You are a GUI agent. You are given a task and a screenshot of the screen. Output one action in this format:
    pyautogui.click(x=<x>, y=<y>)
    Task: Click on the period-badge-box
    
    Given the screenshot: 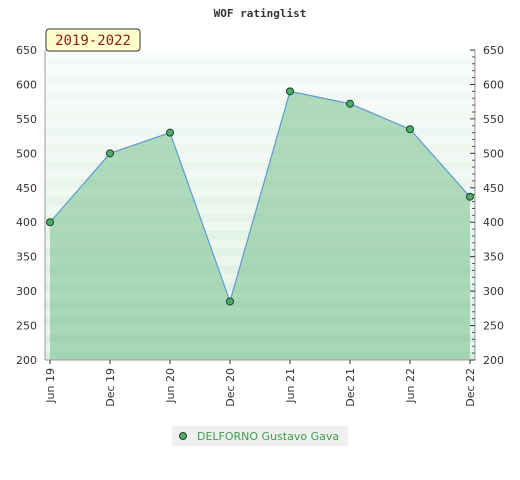 What is the action you would take?
    pyautogui.click(x=93, y=40)
    